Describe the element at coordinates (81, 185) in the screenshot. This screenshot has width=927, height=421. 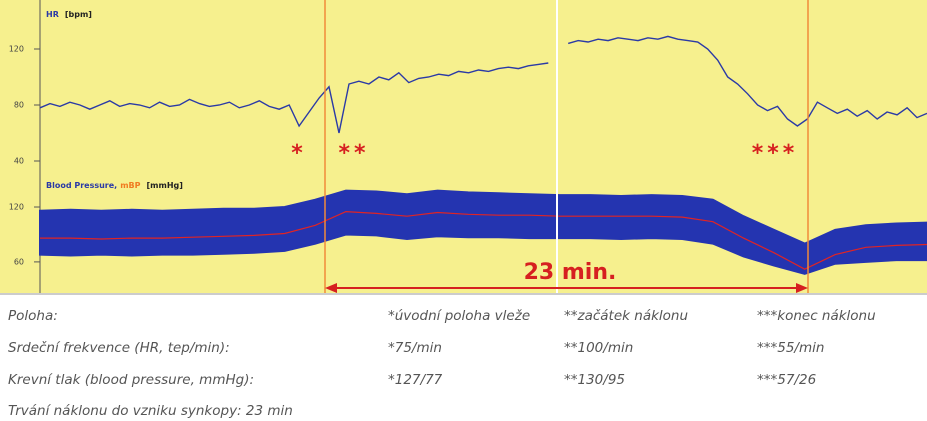
I see `bp-label: Blood Pressure,` at that location.